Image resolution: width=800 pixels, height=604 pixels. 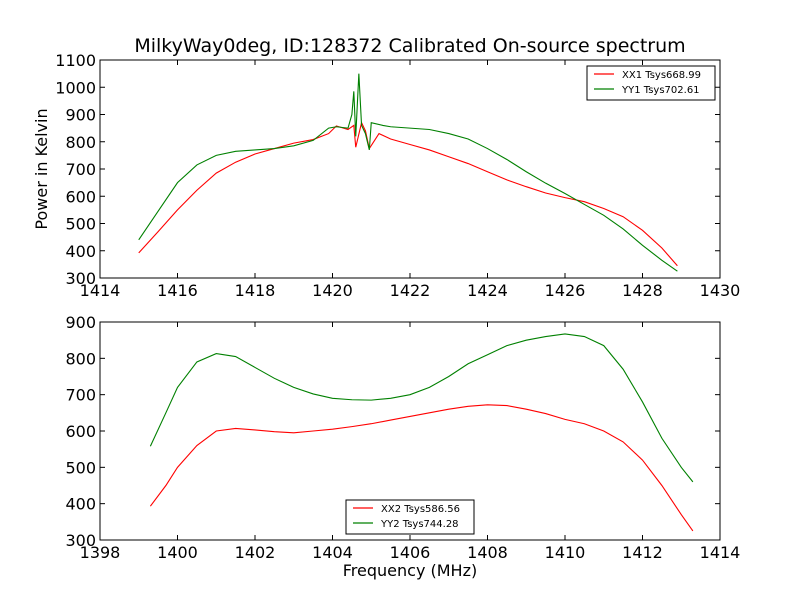 What do you see at coordinates (420, 509) in the screenshot?
I see `legend-entry-label: XX2 Tsys586.56` at bounding box center [420, 509].